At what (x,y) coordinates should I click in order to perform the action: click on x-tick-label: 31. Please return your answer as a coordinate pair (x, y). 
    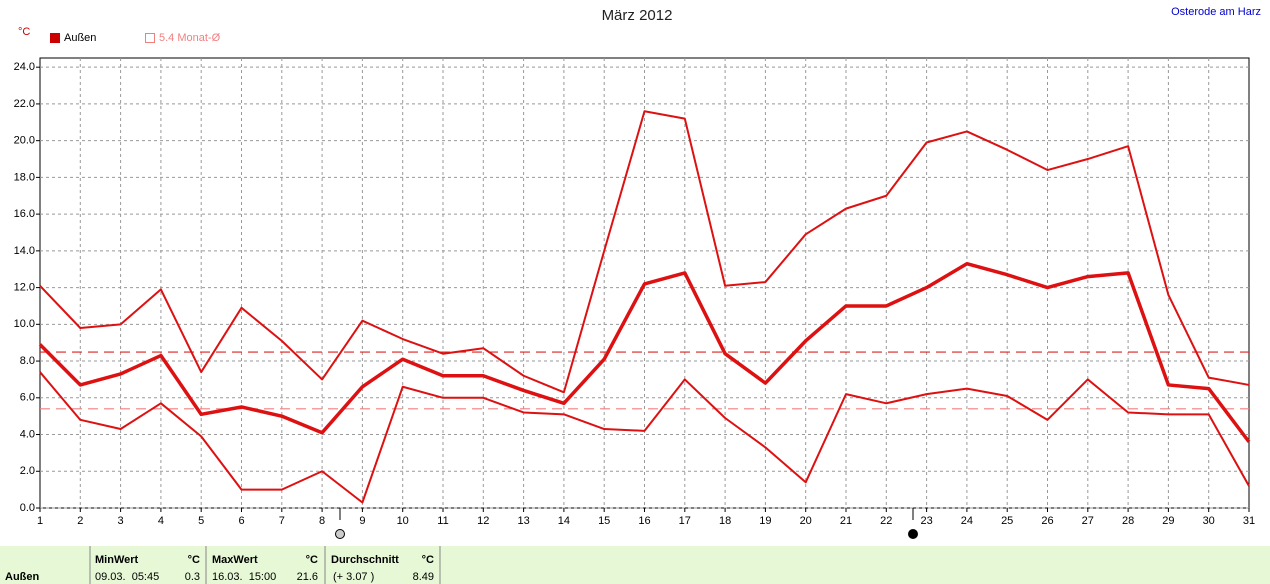
    Looking at the image, I should click on (1249, 521).